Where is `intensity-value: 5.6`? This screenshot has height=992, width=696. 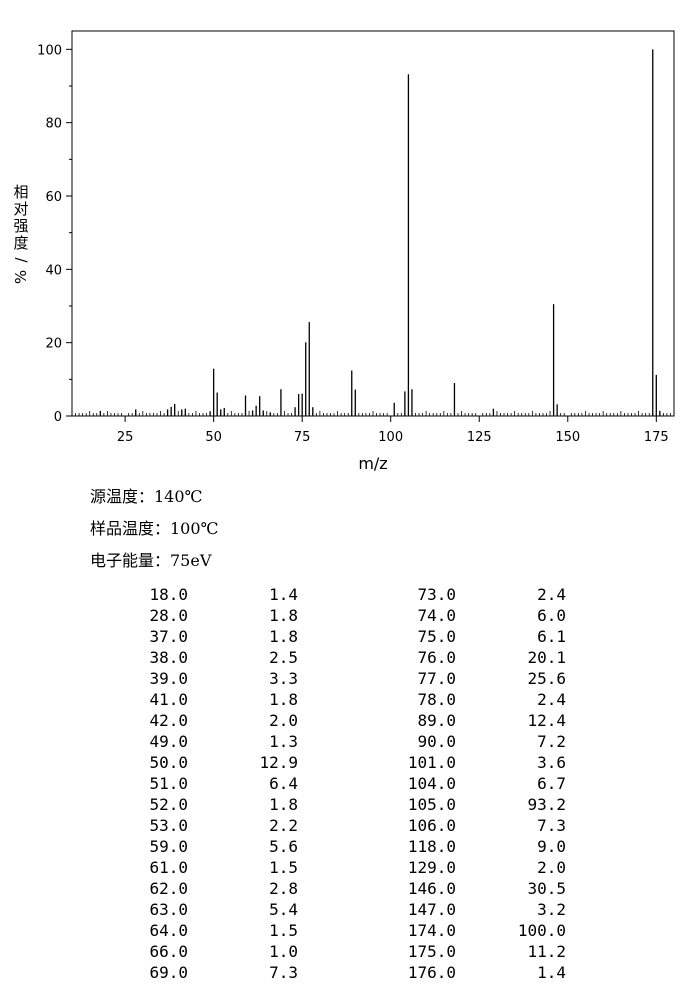 intensity-value: 5.6 is located at coordinates (283, 846).